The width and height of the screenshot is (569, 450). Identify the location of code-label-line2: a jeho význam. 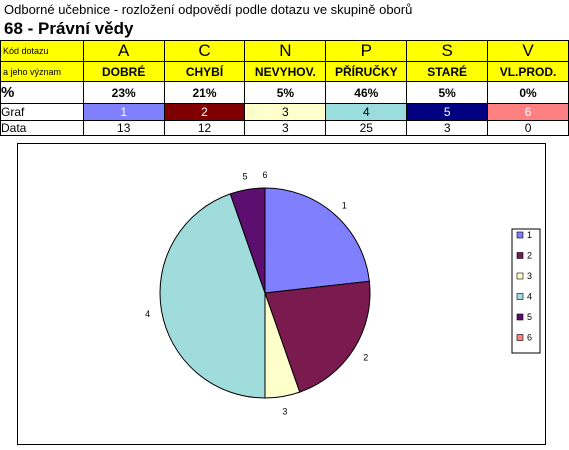
(42, 71).